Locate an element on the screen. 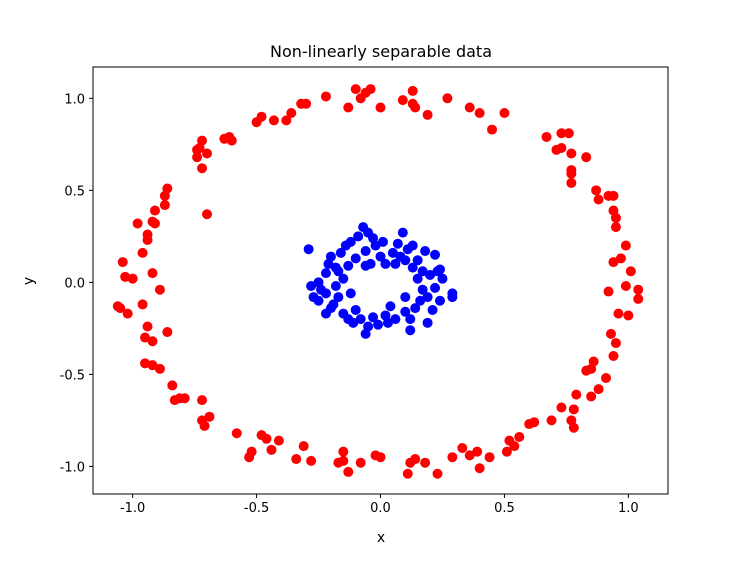  x-tick-label: 0.0 is located at coordinates (380, 508).